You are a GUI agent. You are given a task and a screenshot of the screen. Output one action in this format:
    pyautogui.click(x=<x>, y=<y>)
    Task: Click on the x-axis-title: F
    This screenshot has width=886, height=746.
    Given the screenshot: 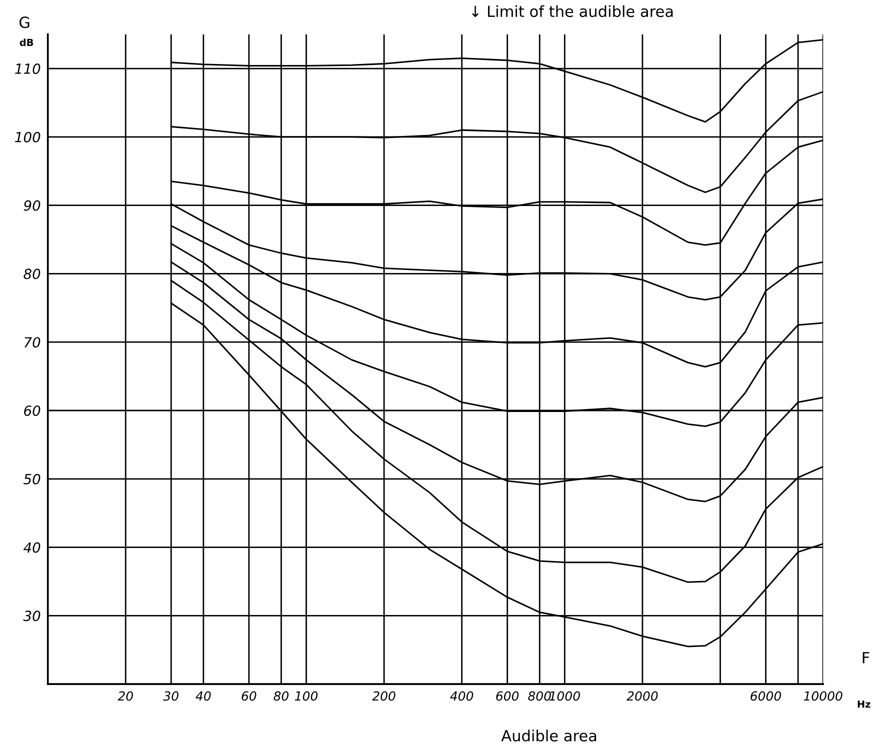 What is the action you would take?
    pyautogui.click(x=866, y=658)
    